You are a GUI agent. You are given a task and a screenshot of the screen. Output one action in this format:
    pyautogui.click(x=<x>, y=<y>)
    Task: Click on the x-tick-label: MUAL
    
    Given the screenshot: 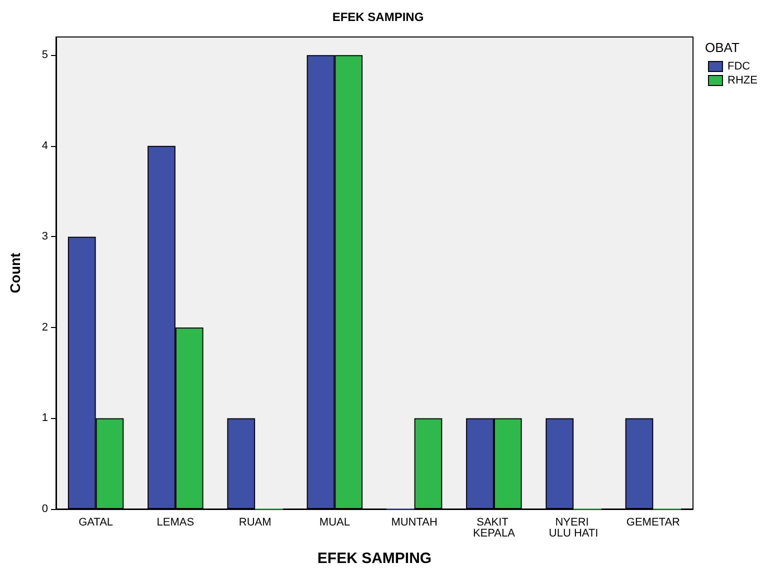 What is the action you would take?
    pyautogui.click(x=334, y=522)
    